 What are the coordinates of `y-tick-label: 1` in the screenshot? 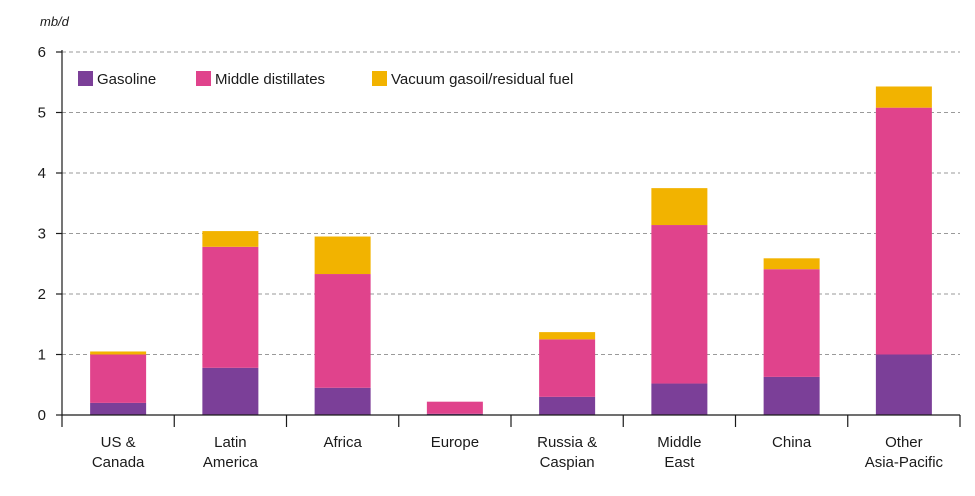 It's located at (42, 355).